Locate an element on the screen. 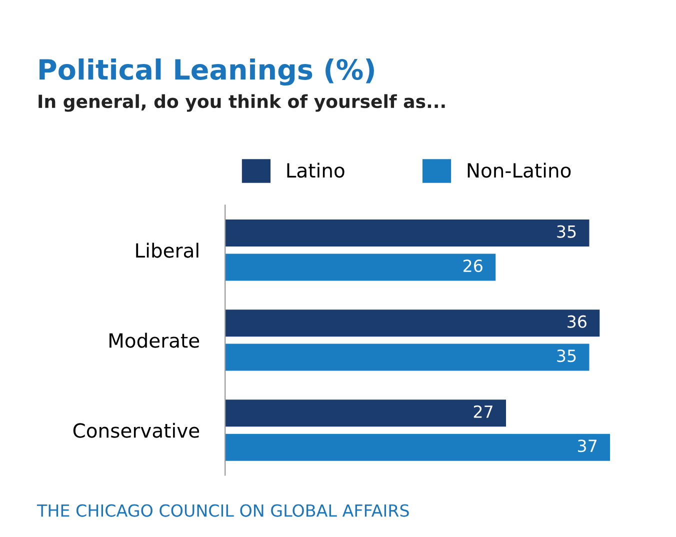 The image size is (676, 537). data-label: 27 is located at coordinates (483, 411).